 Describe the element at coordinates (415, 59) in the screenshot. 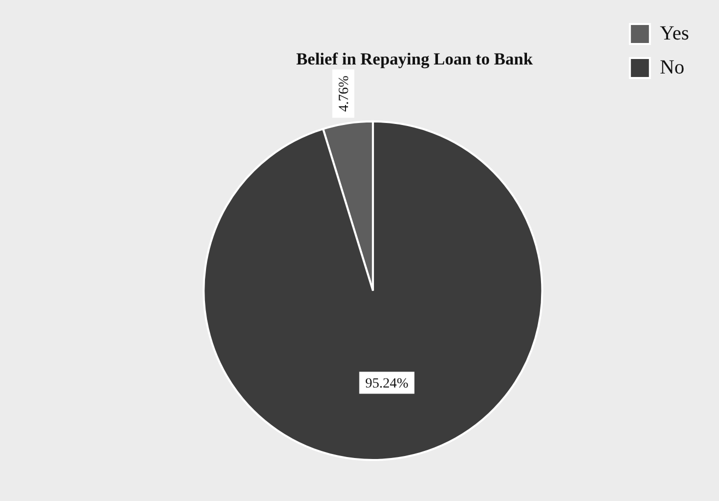

I see `text: Belief in Repaying Loan to Bank` at that location.